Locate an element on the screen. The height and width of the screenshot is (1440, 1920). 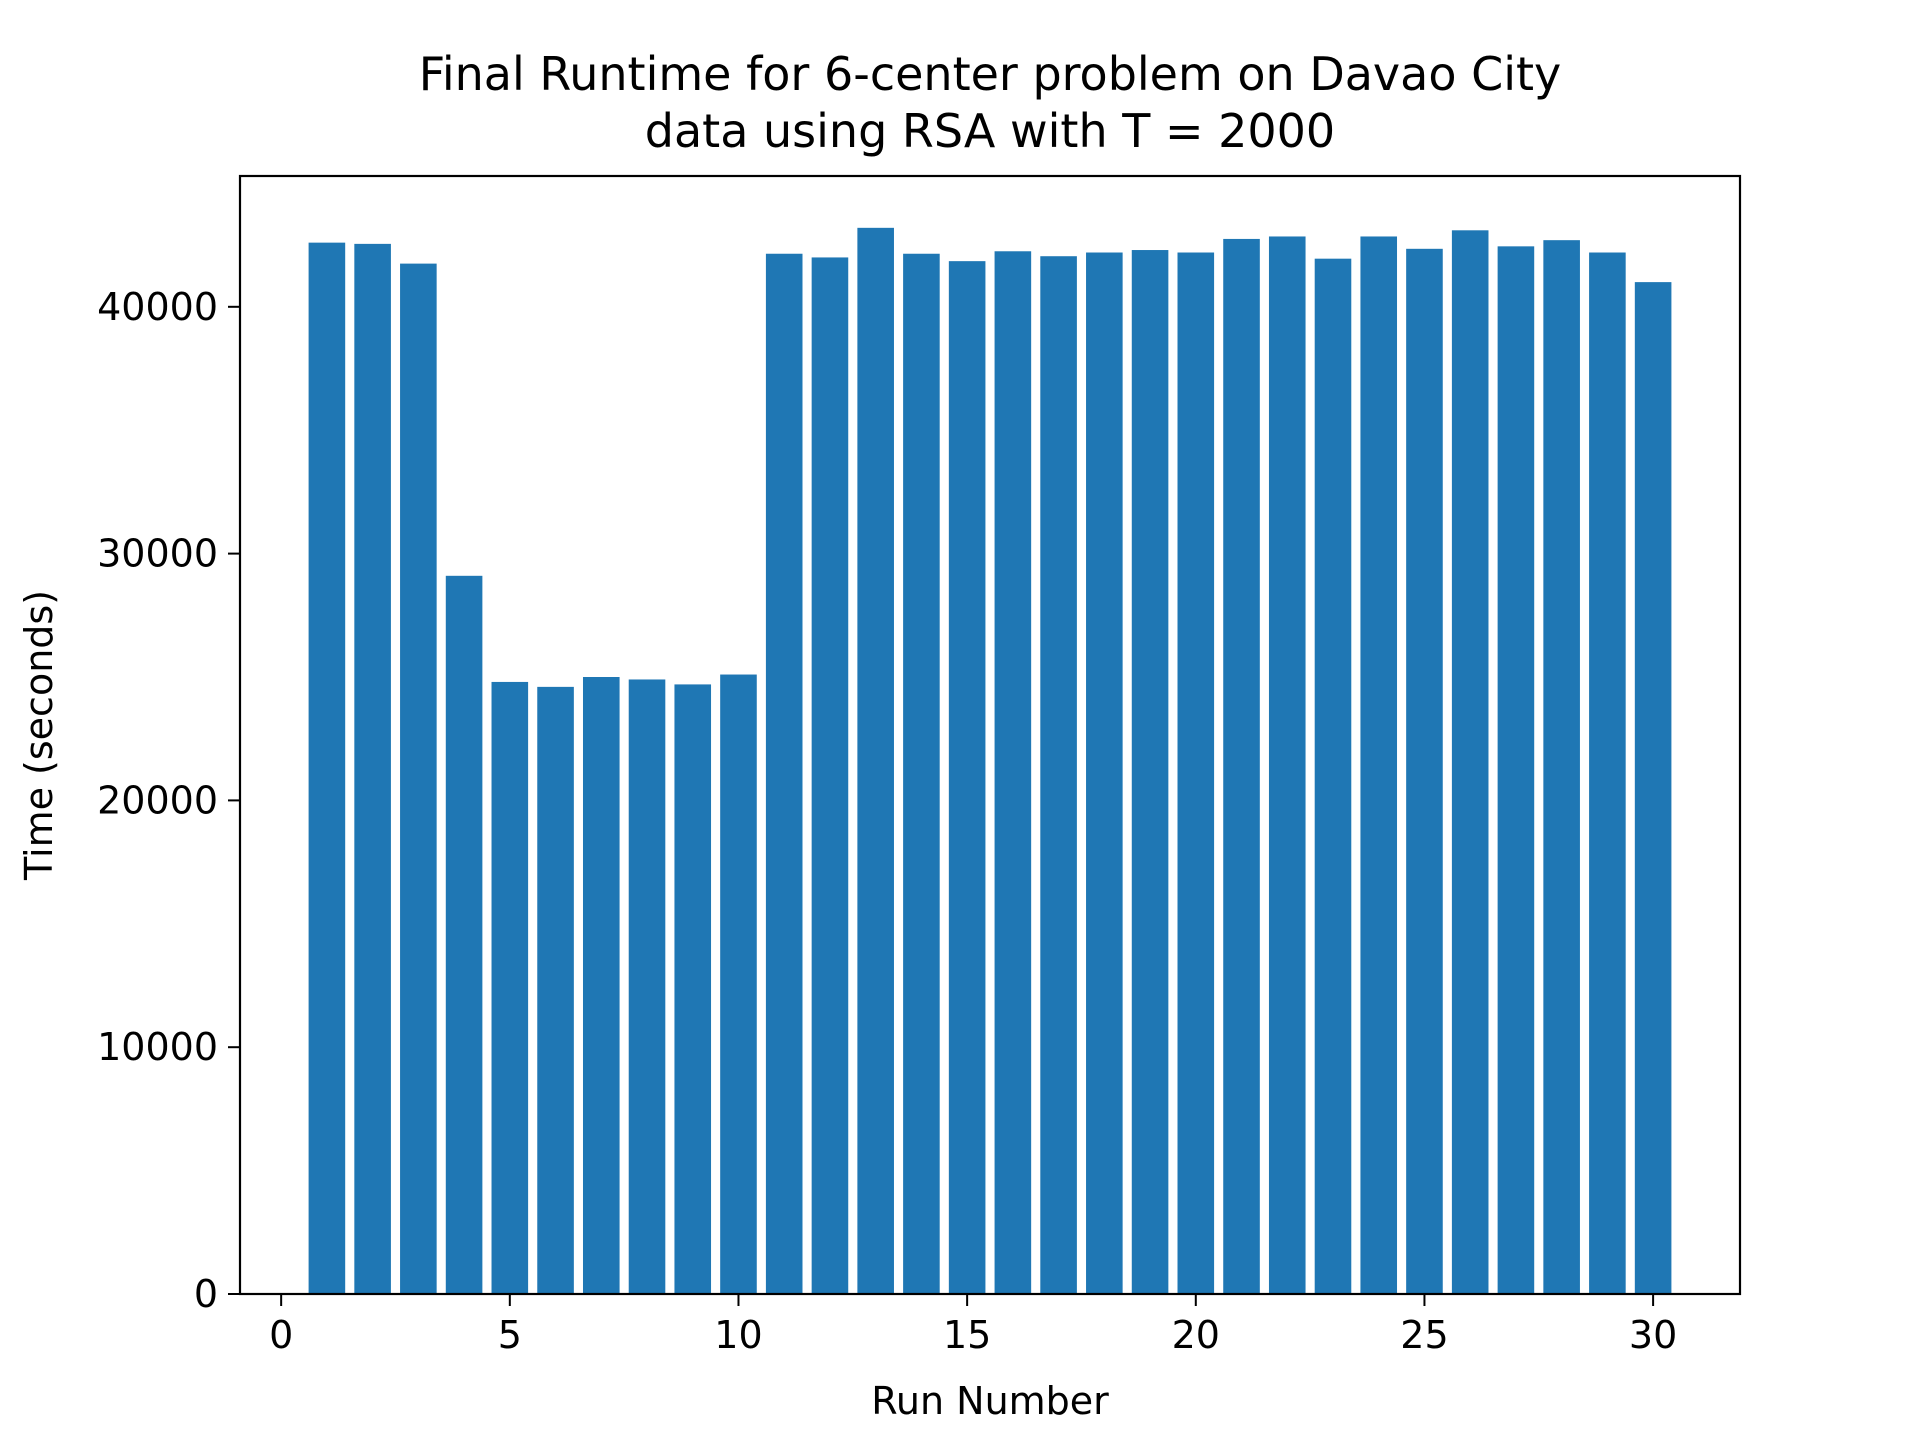
y-tick-label: 20000 is located at coordinates (157, 800).